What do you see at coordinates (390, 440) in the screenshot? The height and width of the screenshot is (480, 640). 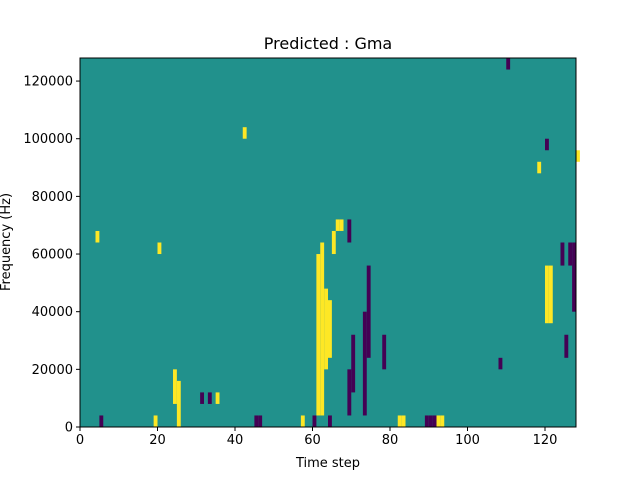 I see `x-tick-label: 80` at bounding box center [390, 440].